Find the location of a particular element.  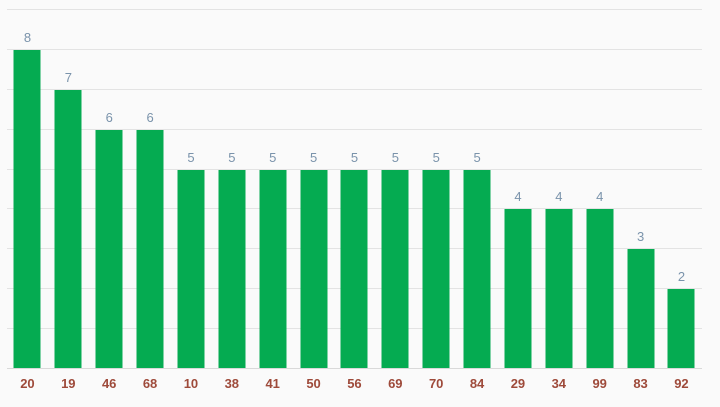

x-axis-tick-label: 99 is located at coordinates (599, 383).